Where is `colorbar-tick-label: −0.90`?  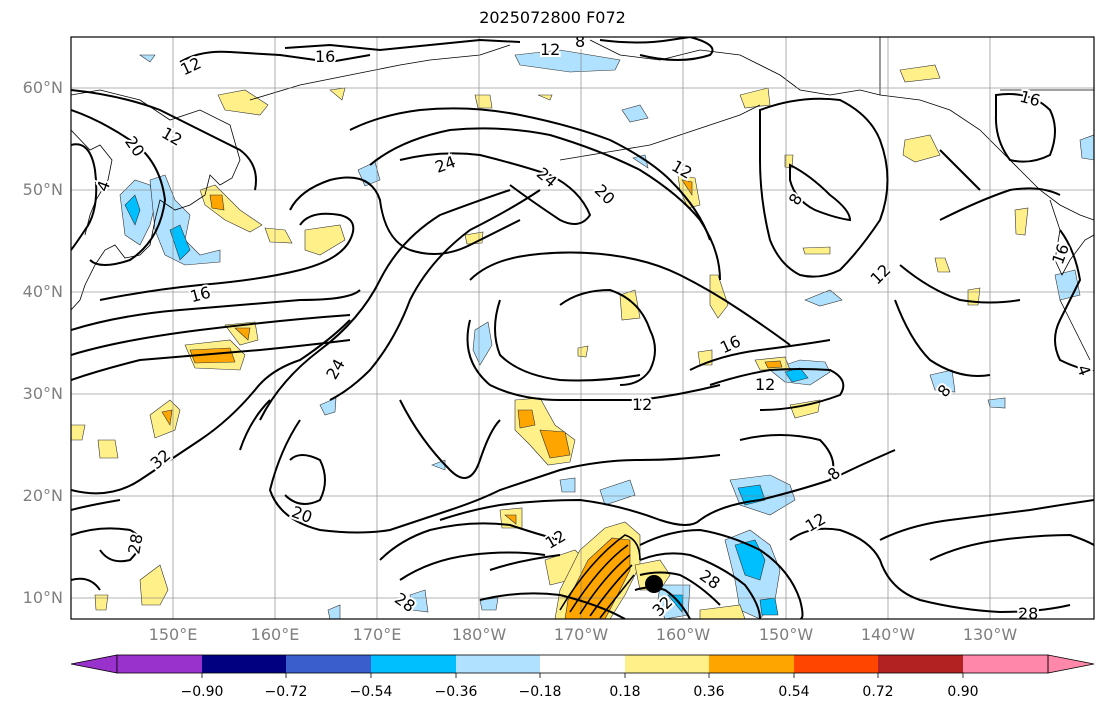
colorbar-tick-label: −0.90 is located at coordinates (202, 692).